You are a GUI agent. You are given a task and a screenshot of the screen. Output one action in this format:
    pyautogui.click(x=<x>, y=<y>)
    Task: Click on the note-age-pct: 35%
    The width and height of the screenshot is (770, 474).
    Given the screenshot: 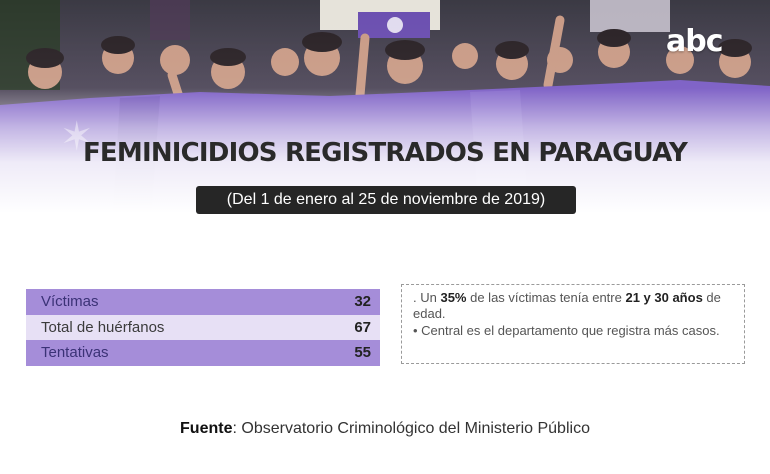 What is the action you would take?
    pyautogui.click(x=453, y=297)
    